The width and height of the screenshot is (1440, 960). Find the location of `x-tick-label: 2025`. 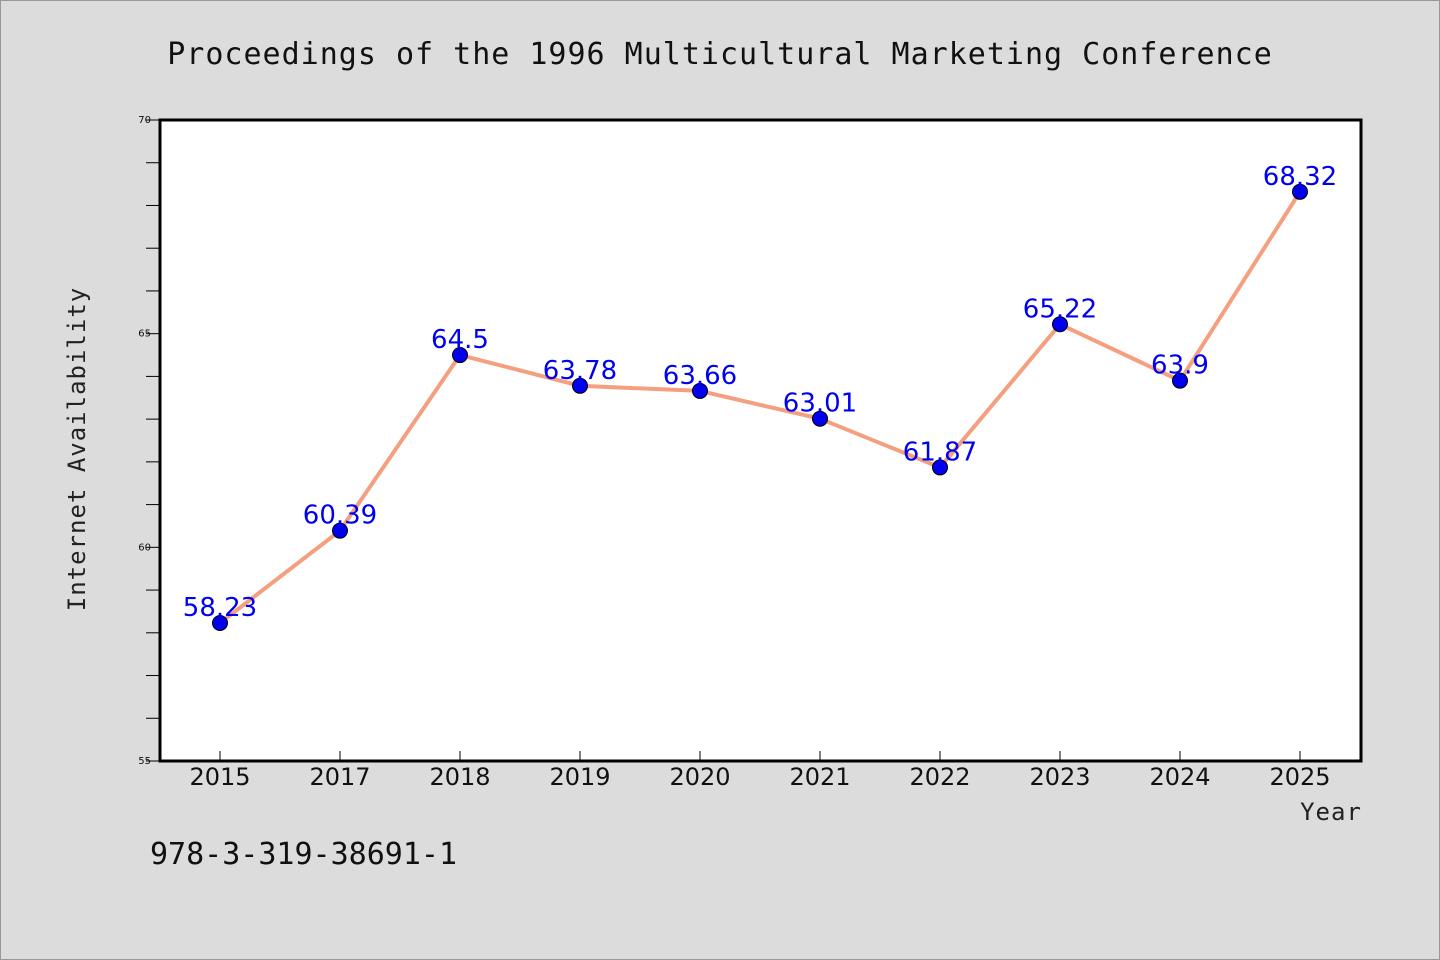

x-tick-label: 2025 is located at coordinates (1299, 777).